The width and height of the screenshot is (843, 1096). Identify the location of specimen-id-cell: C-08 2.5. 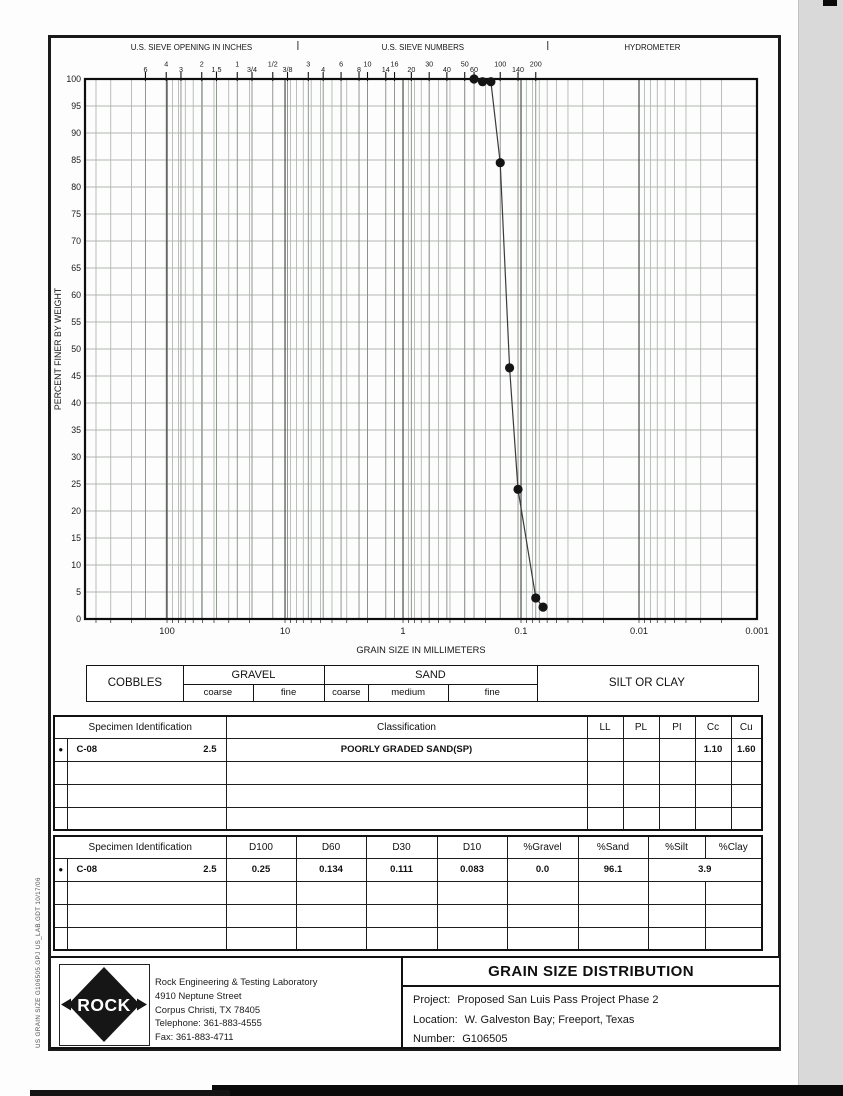
(146, 749).